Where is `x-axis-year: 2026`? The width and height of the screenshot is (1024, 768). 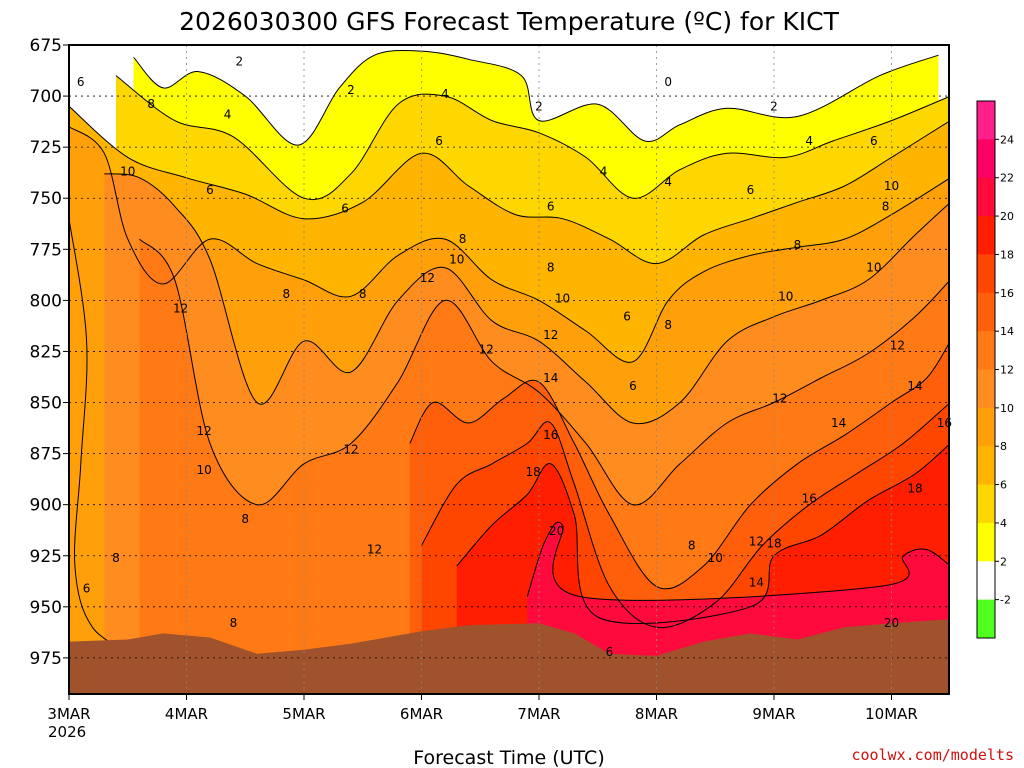 x-axis-year: 2026 is located at coordinates (67, 732).